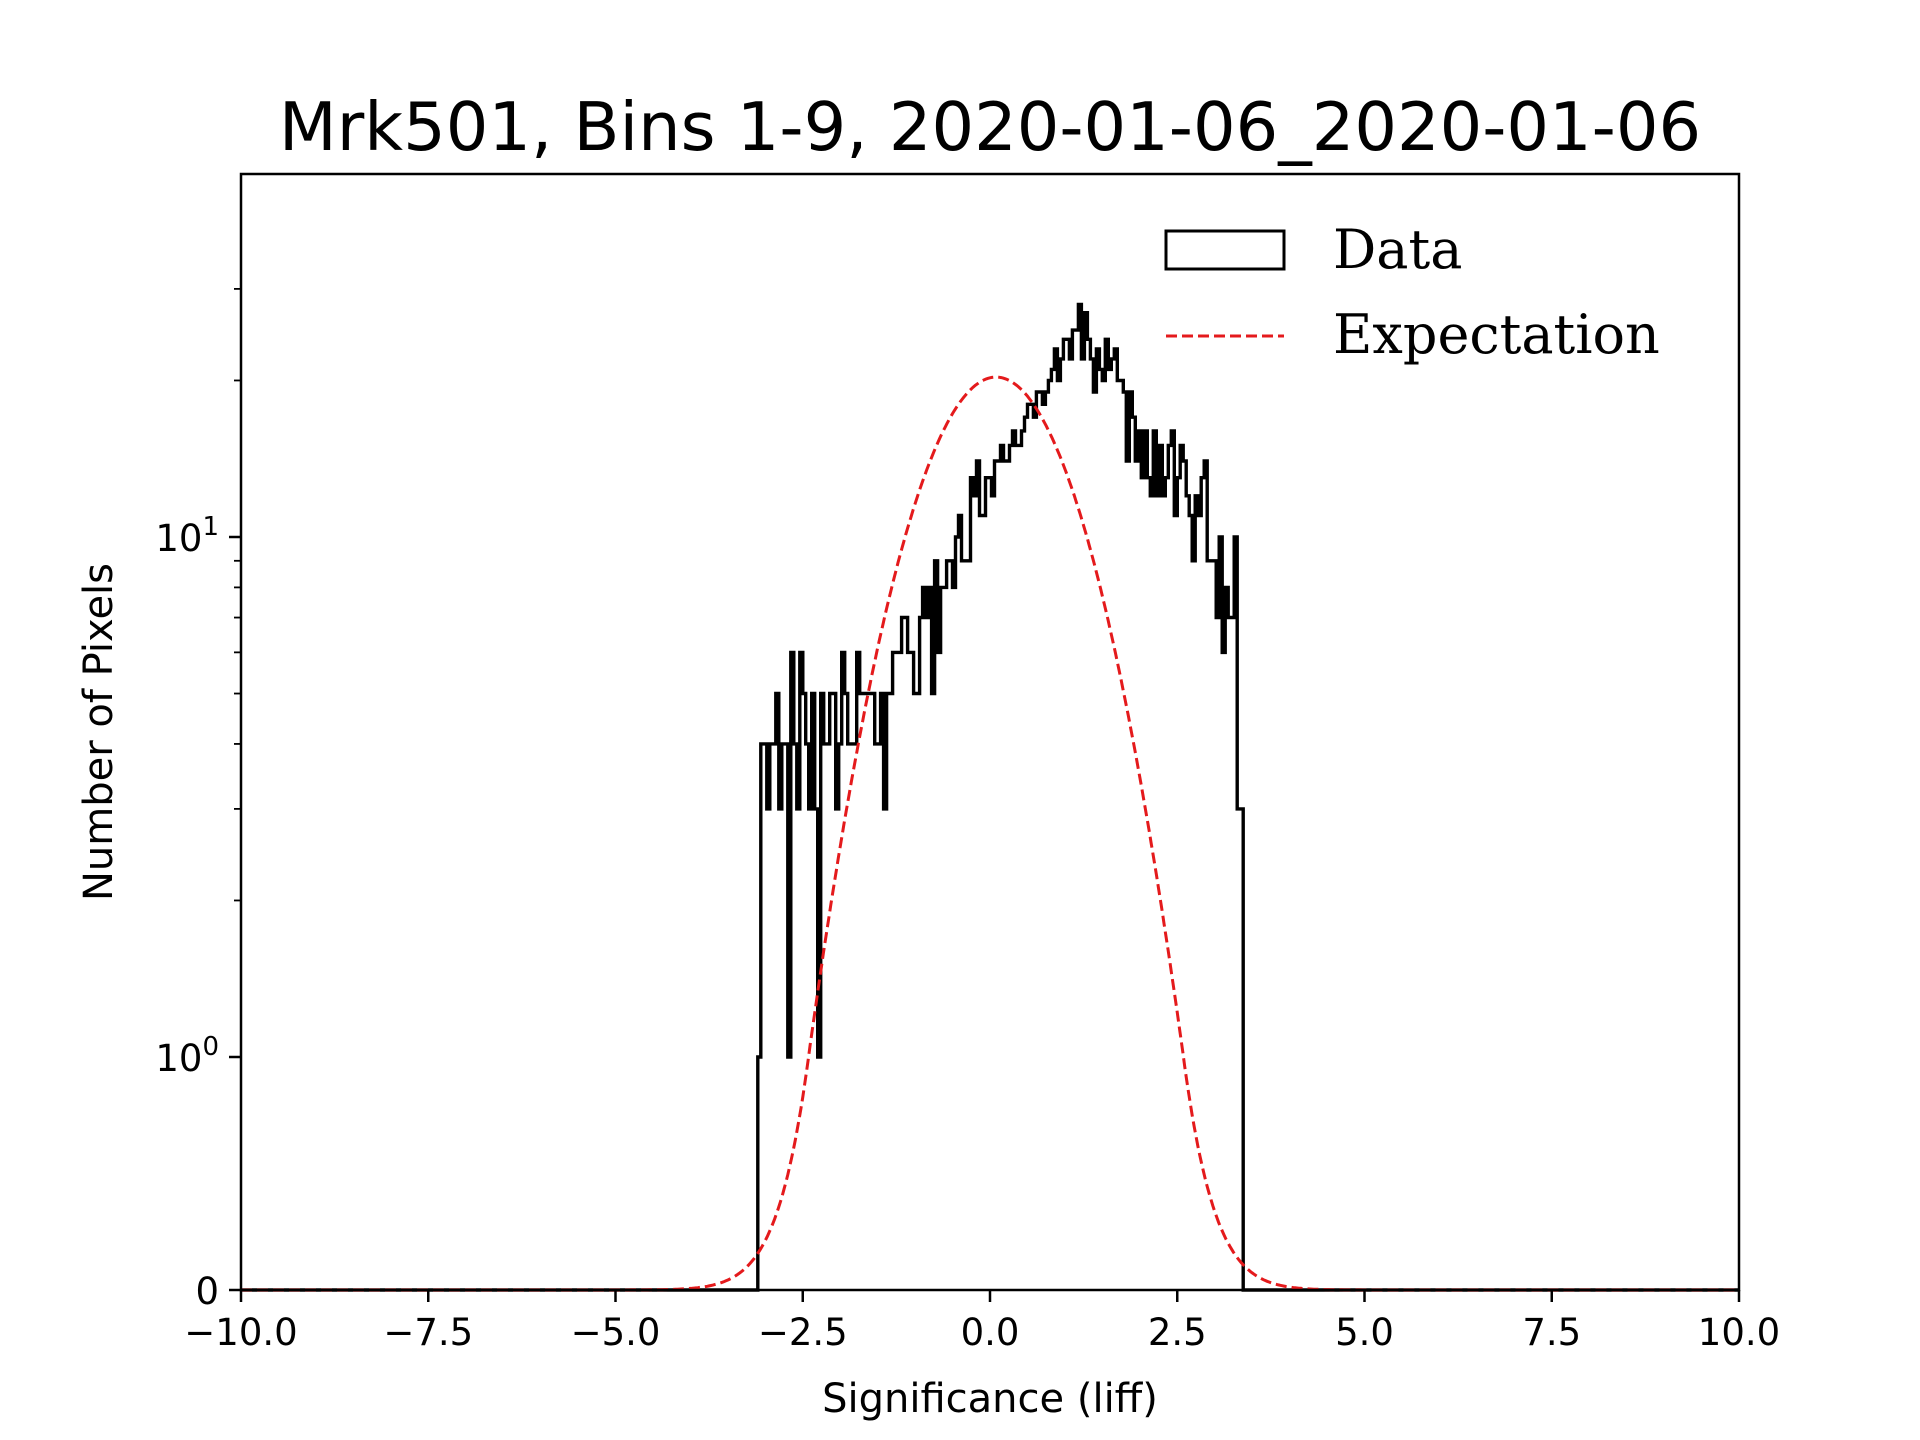 The width and height of the screenshot is (1920, 1440). What do you see at coordinates (1177, 1332) in the screenshot?
I see `x-tick-label: 2.5` at bounding box center [1177, 1332].